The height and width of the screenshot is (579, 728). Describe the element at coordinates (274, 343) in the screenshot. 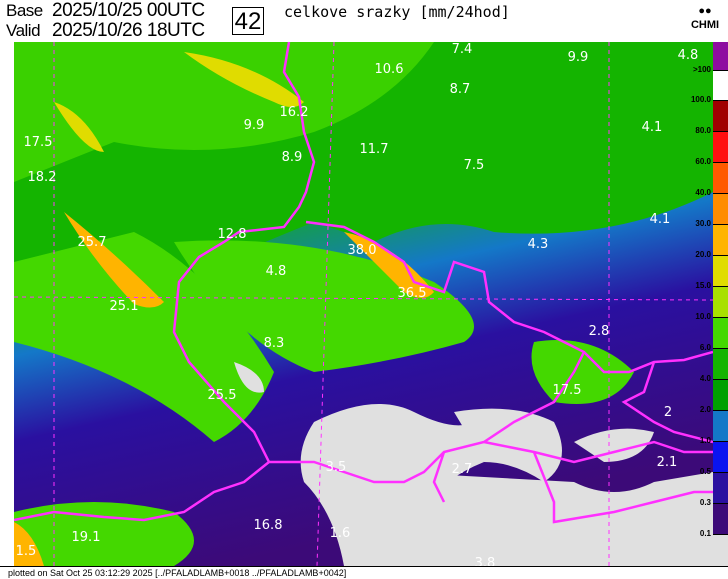

I see `value-label: 8.3` at that location.